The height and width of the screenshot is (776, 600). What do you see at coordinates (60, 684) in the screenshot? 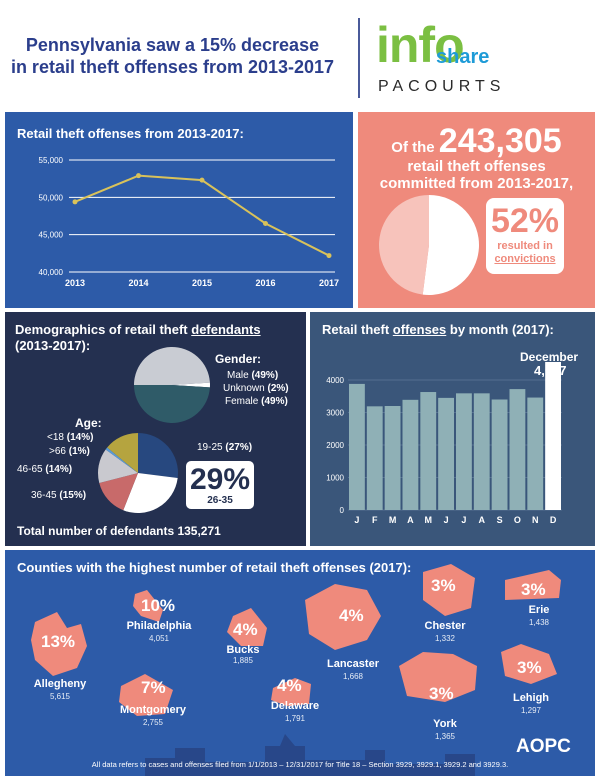
I see `allegheny-name: Allegheny` at bounding box center [60, 684].